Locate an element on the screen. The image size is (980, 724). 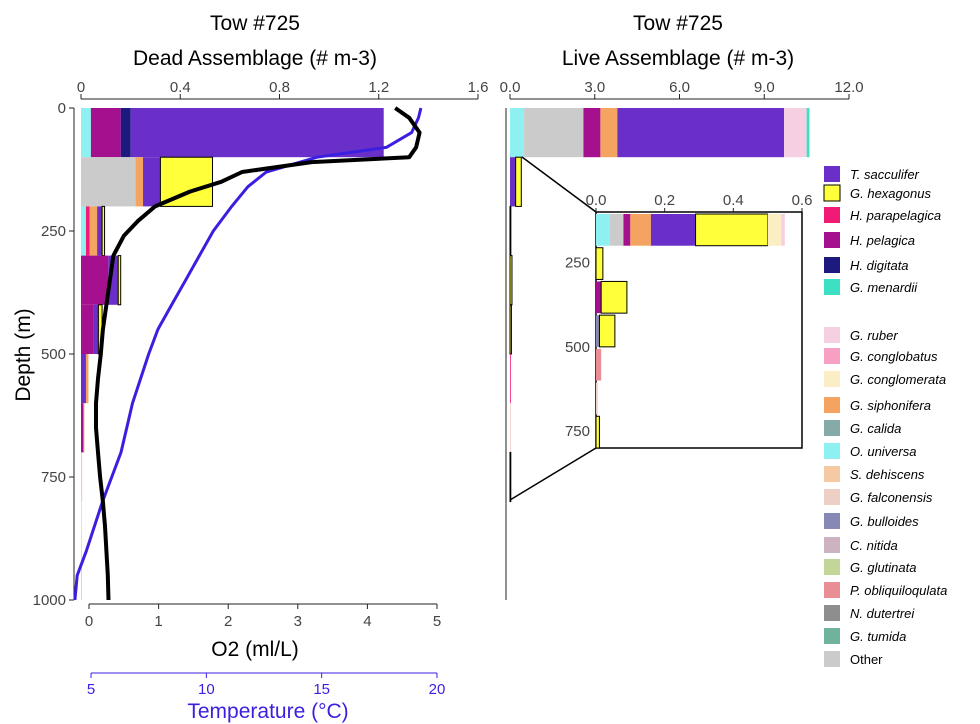
legend-label: G. conglomerata is located at coordinates (898, 379).